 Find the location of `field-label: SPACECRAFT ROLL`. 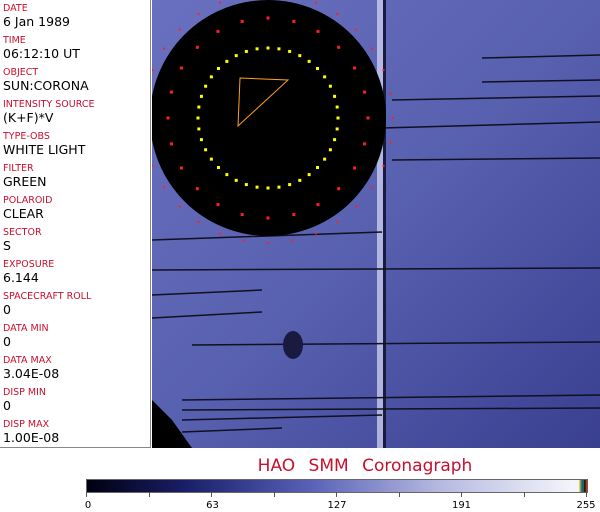

field-label: SPACECRAFT ROLL is located at coordinates (47, 296).